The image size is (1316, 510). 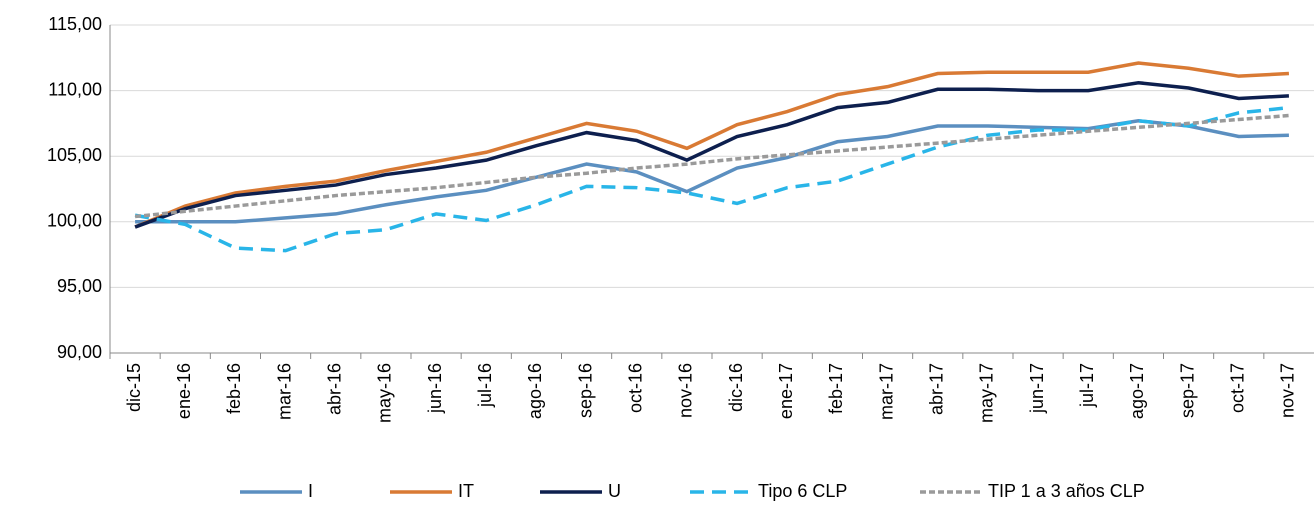 I want to click on y-tick-label: 100,00, so click(x=74, y=221).